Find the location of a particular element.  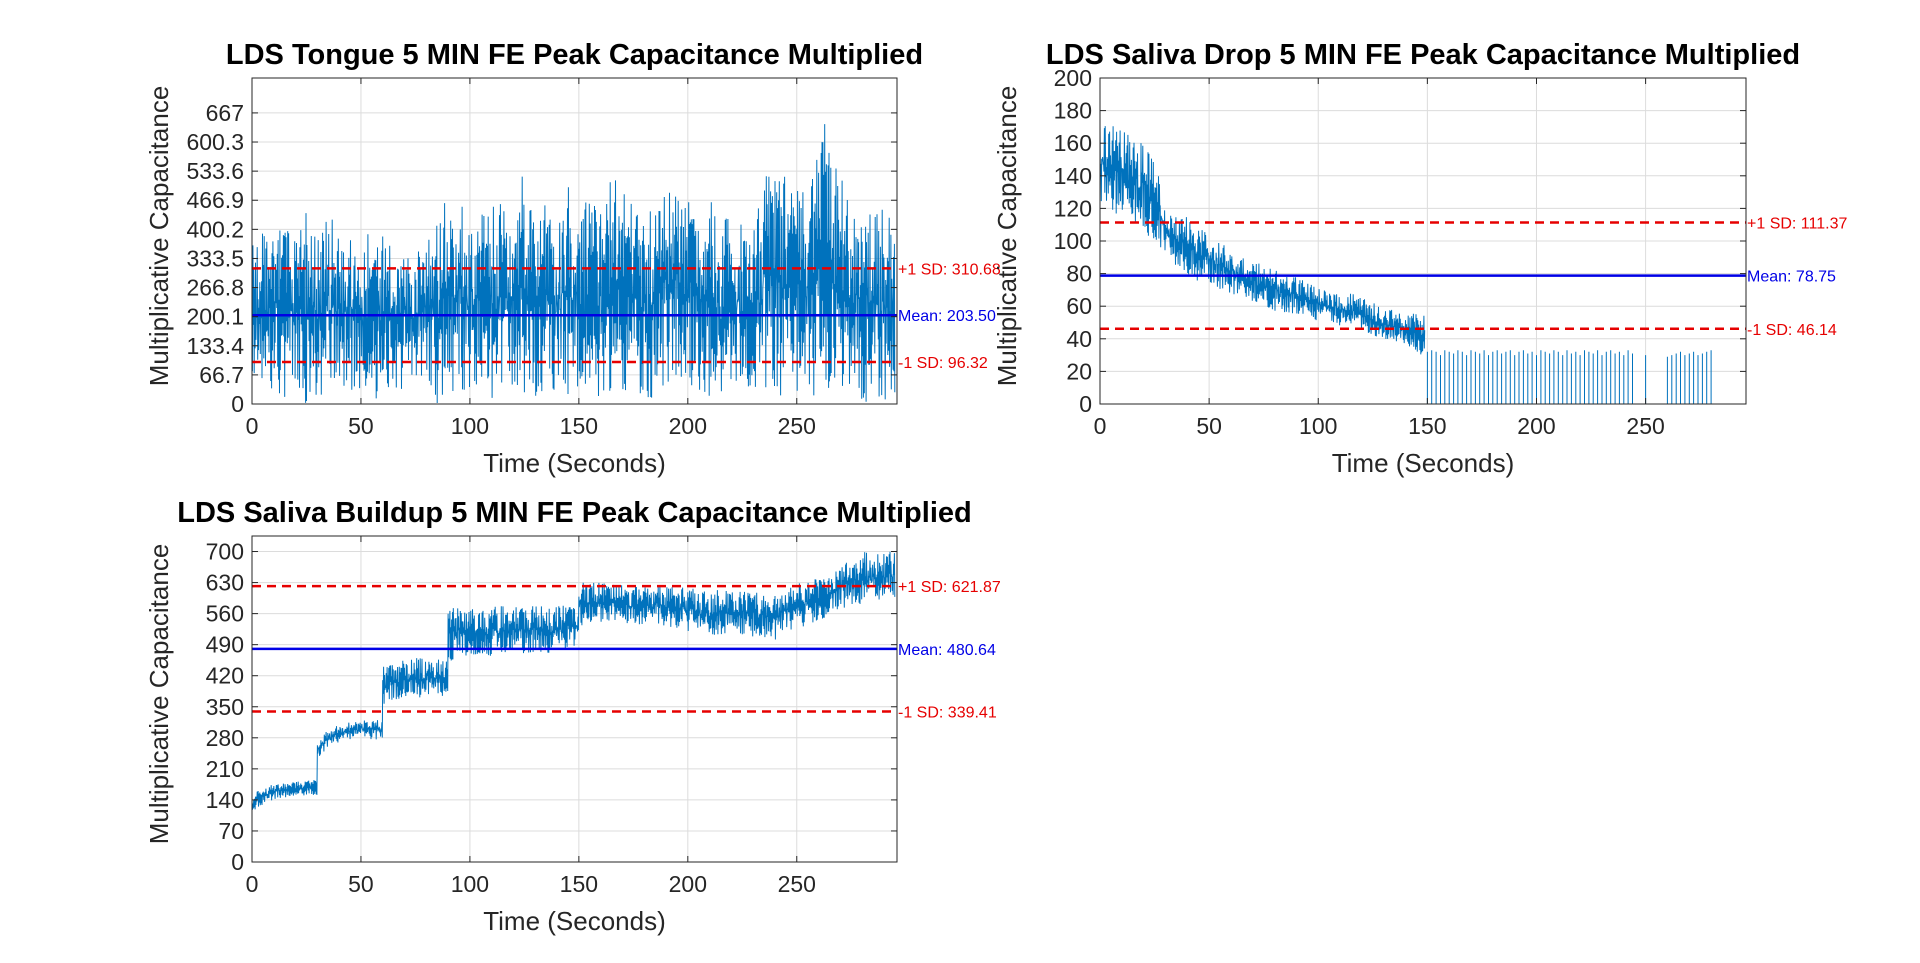

signal-spikes is located at coordinates (1586, 377).